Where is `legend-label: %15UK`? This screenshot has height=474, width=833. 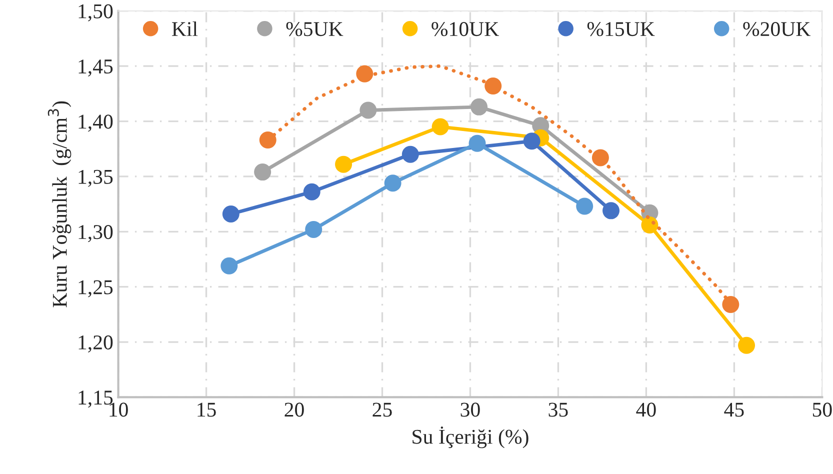 legend-label: %15UK is located at coordinates (621, 29).